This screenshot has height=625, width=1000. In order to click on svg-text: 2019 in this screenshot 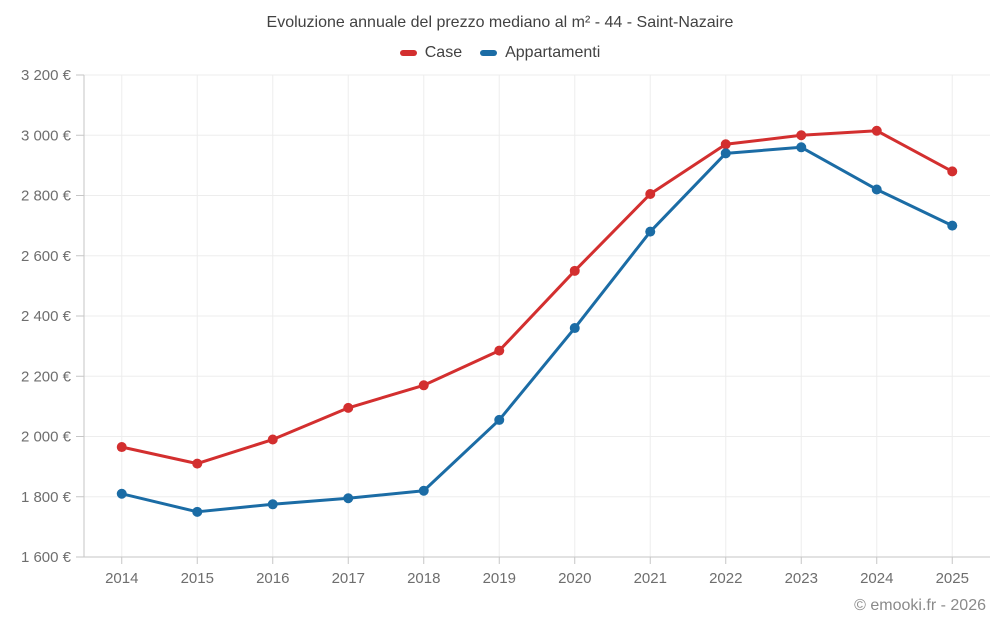, I will do `click(499, 578)`.